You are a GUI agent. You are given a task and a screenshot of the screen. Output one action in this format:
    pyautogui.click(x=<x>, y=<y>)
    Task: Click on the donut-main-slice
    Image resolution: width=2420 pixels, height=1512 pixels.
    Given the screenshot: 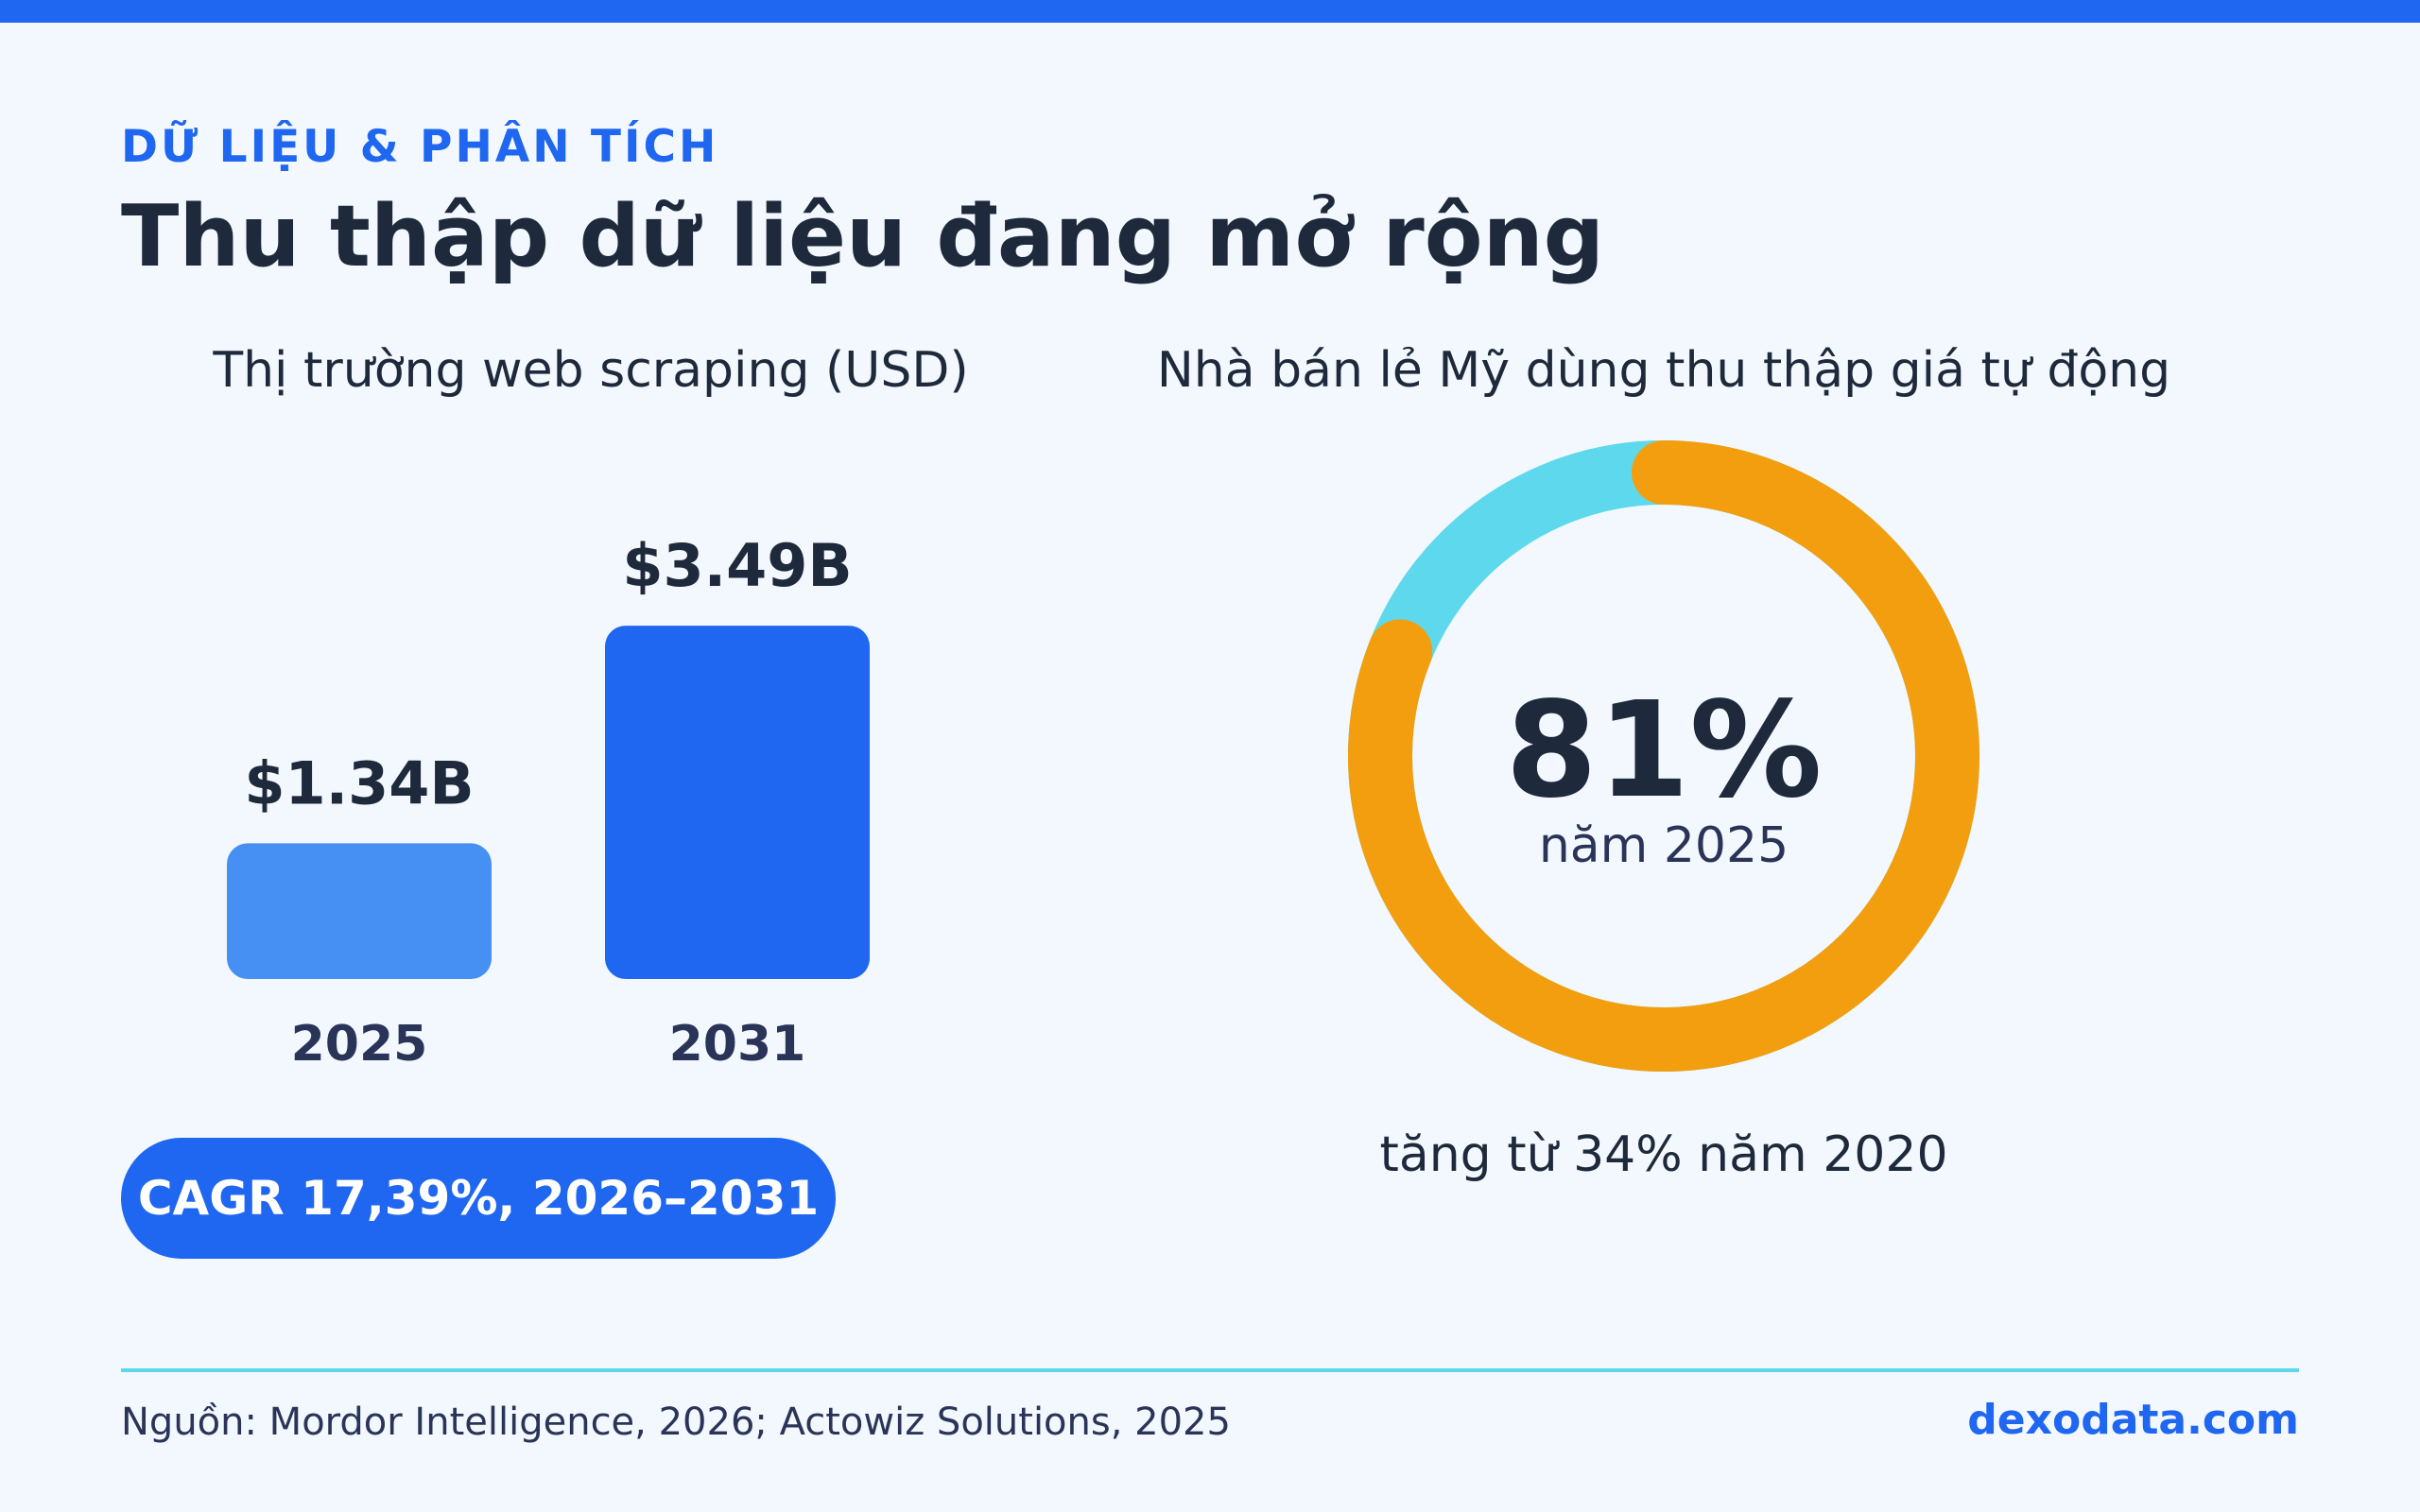 What is the action you would take?
    pyautogui.click(x=1663, y=756)
    